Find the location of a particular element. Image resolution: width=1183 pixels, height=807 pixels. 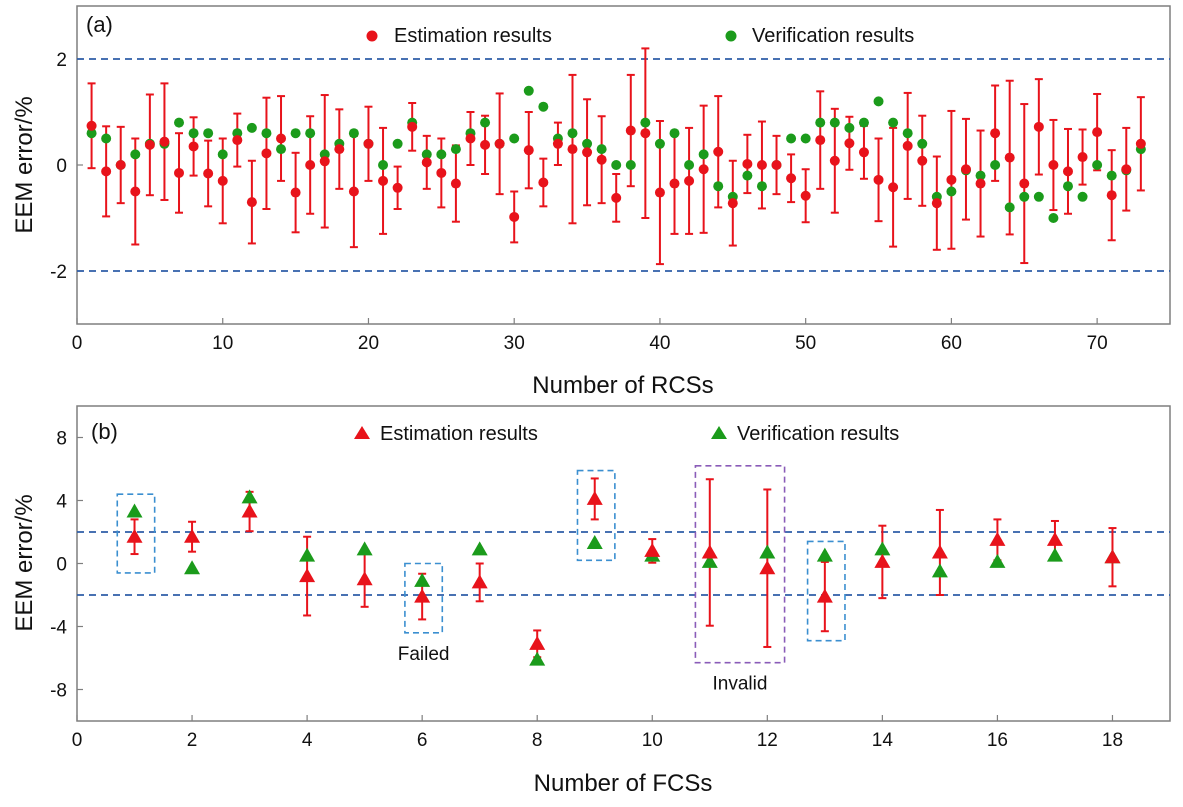

panel-a-legend-estimation-marker is located at coordinates (372, 36).